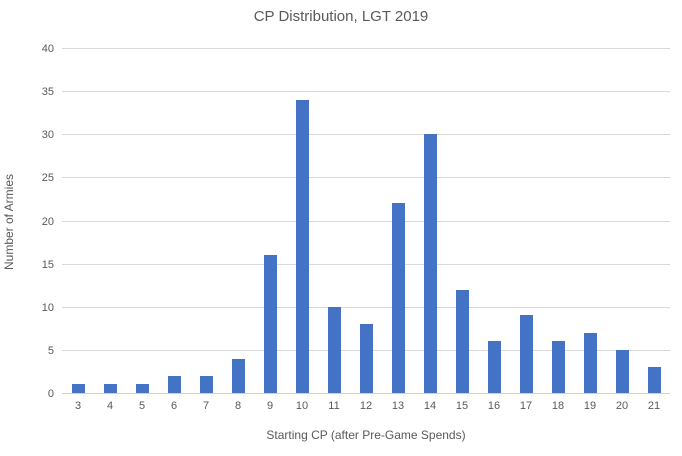 This screenshot has width=682, height=456. I want to click on y-tick-label-10: 10, so click(47, 307).